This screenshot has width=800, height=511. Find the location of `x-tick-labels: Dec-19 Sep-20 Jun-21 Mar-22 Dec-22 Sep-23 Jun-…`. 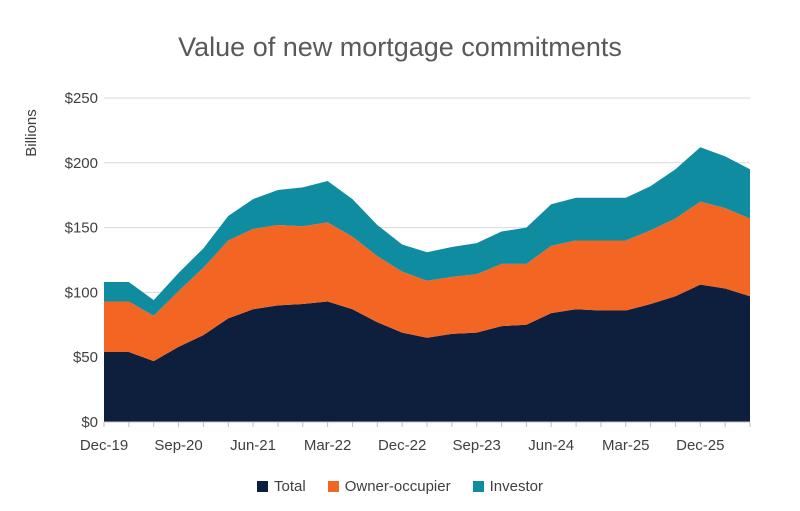

x-tick-labels: Dec-19 Sep-20 Jun-21 Mar-22 Dec-22 Sep-23 Jun-… is located at coordinates (402, 445).